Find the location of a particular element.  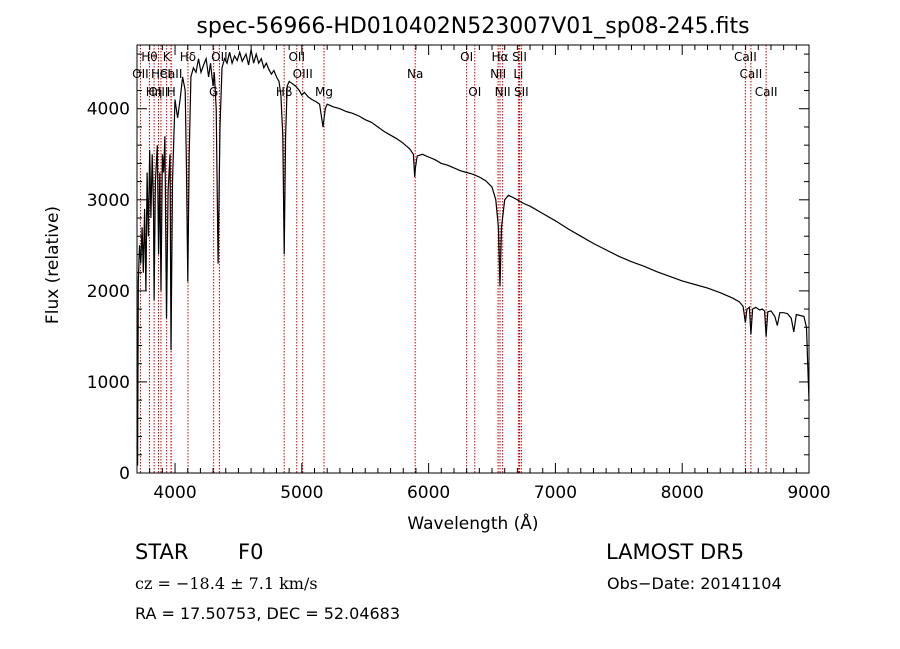

x-tick-label-6000: 6000 is located at coordinates (428, 493).